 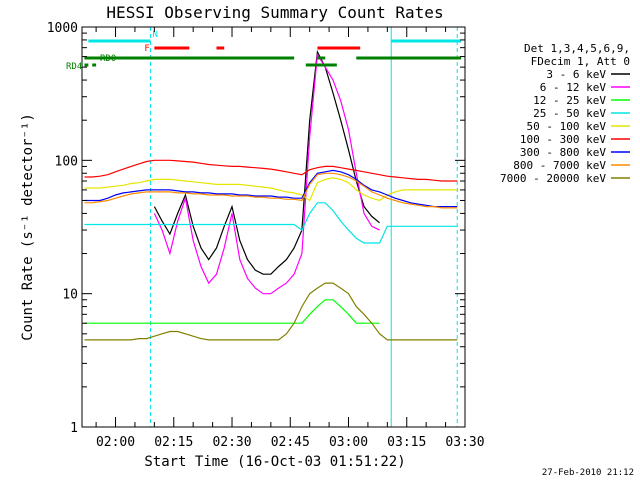 I want to click on legend-label-5: 100 - 300 keV, so click(x=563, y=139).